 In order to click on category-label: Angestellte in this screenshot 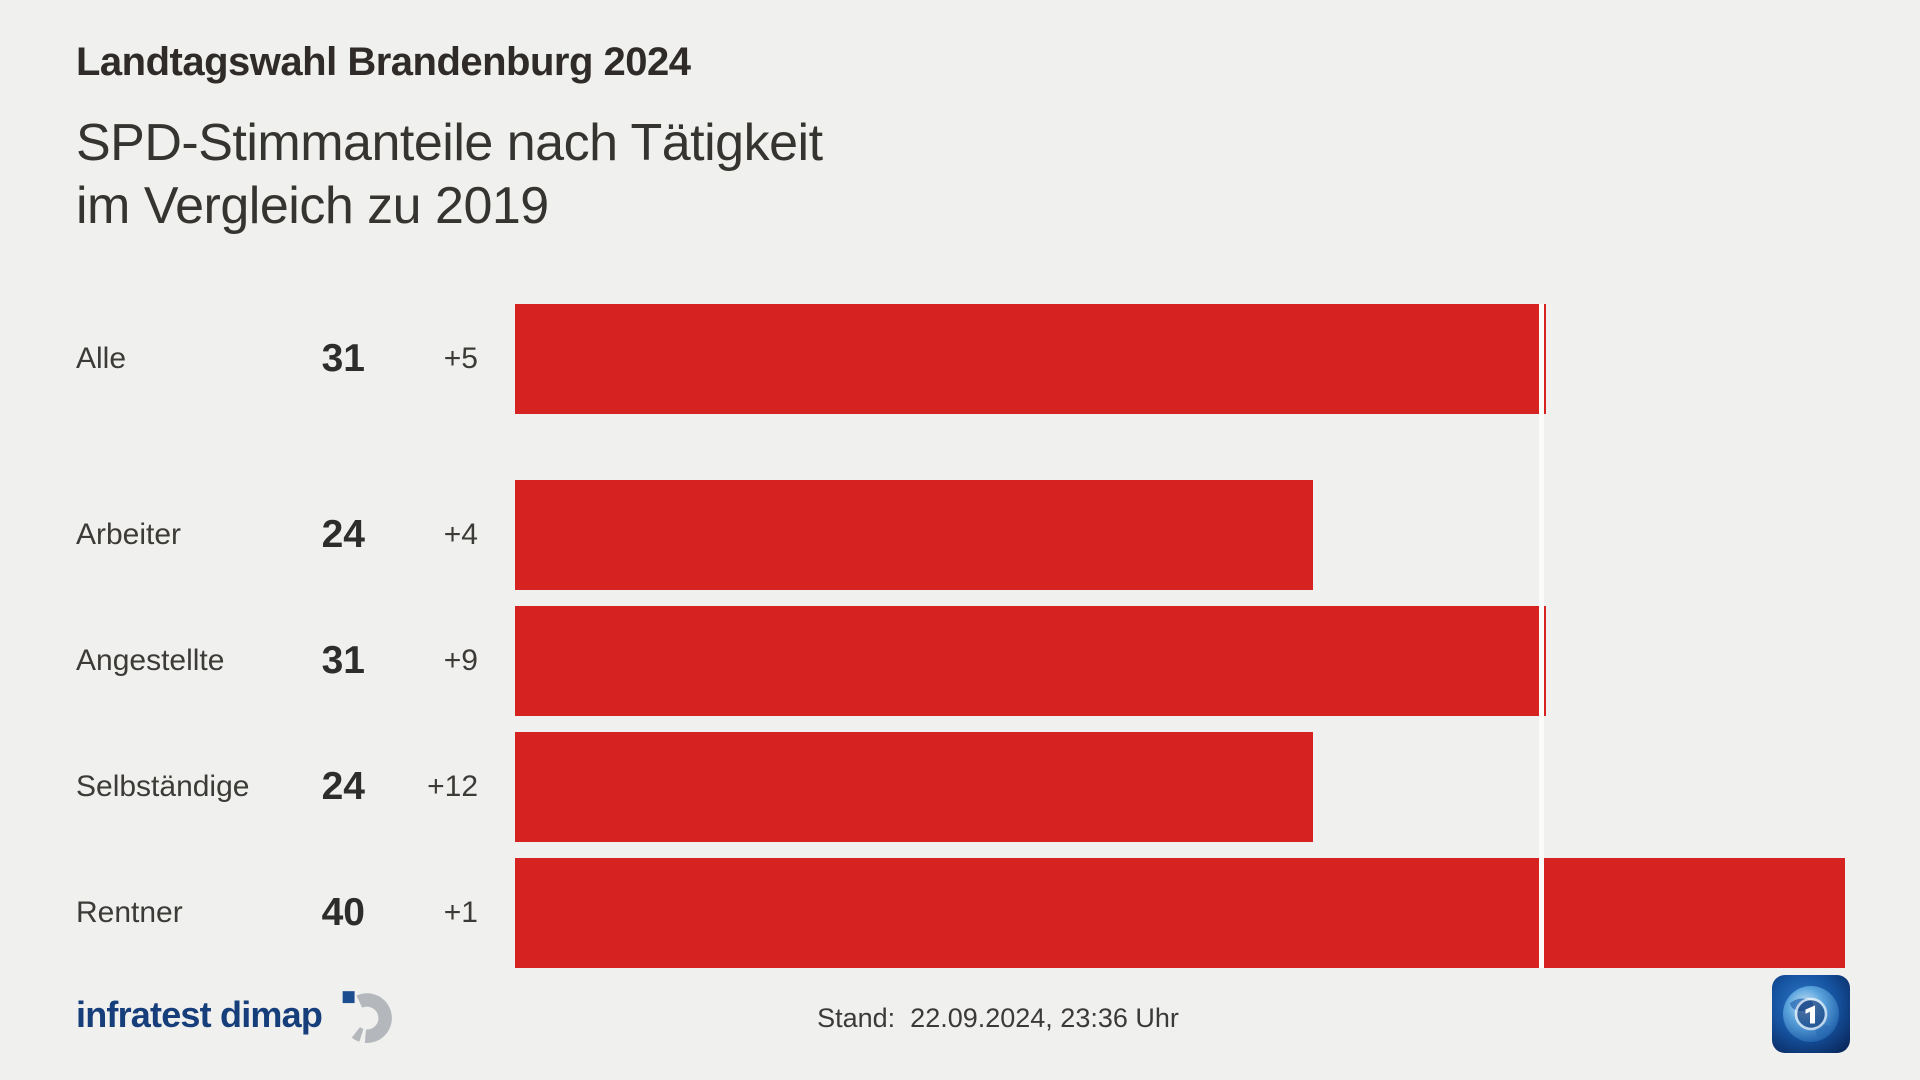, I will do `click(150, 660)`.